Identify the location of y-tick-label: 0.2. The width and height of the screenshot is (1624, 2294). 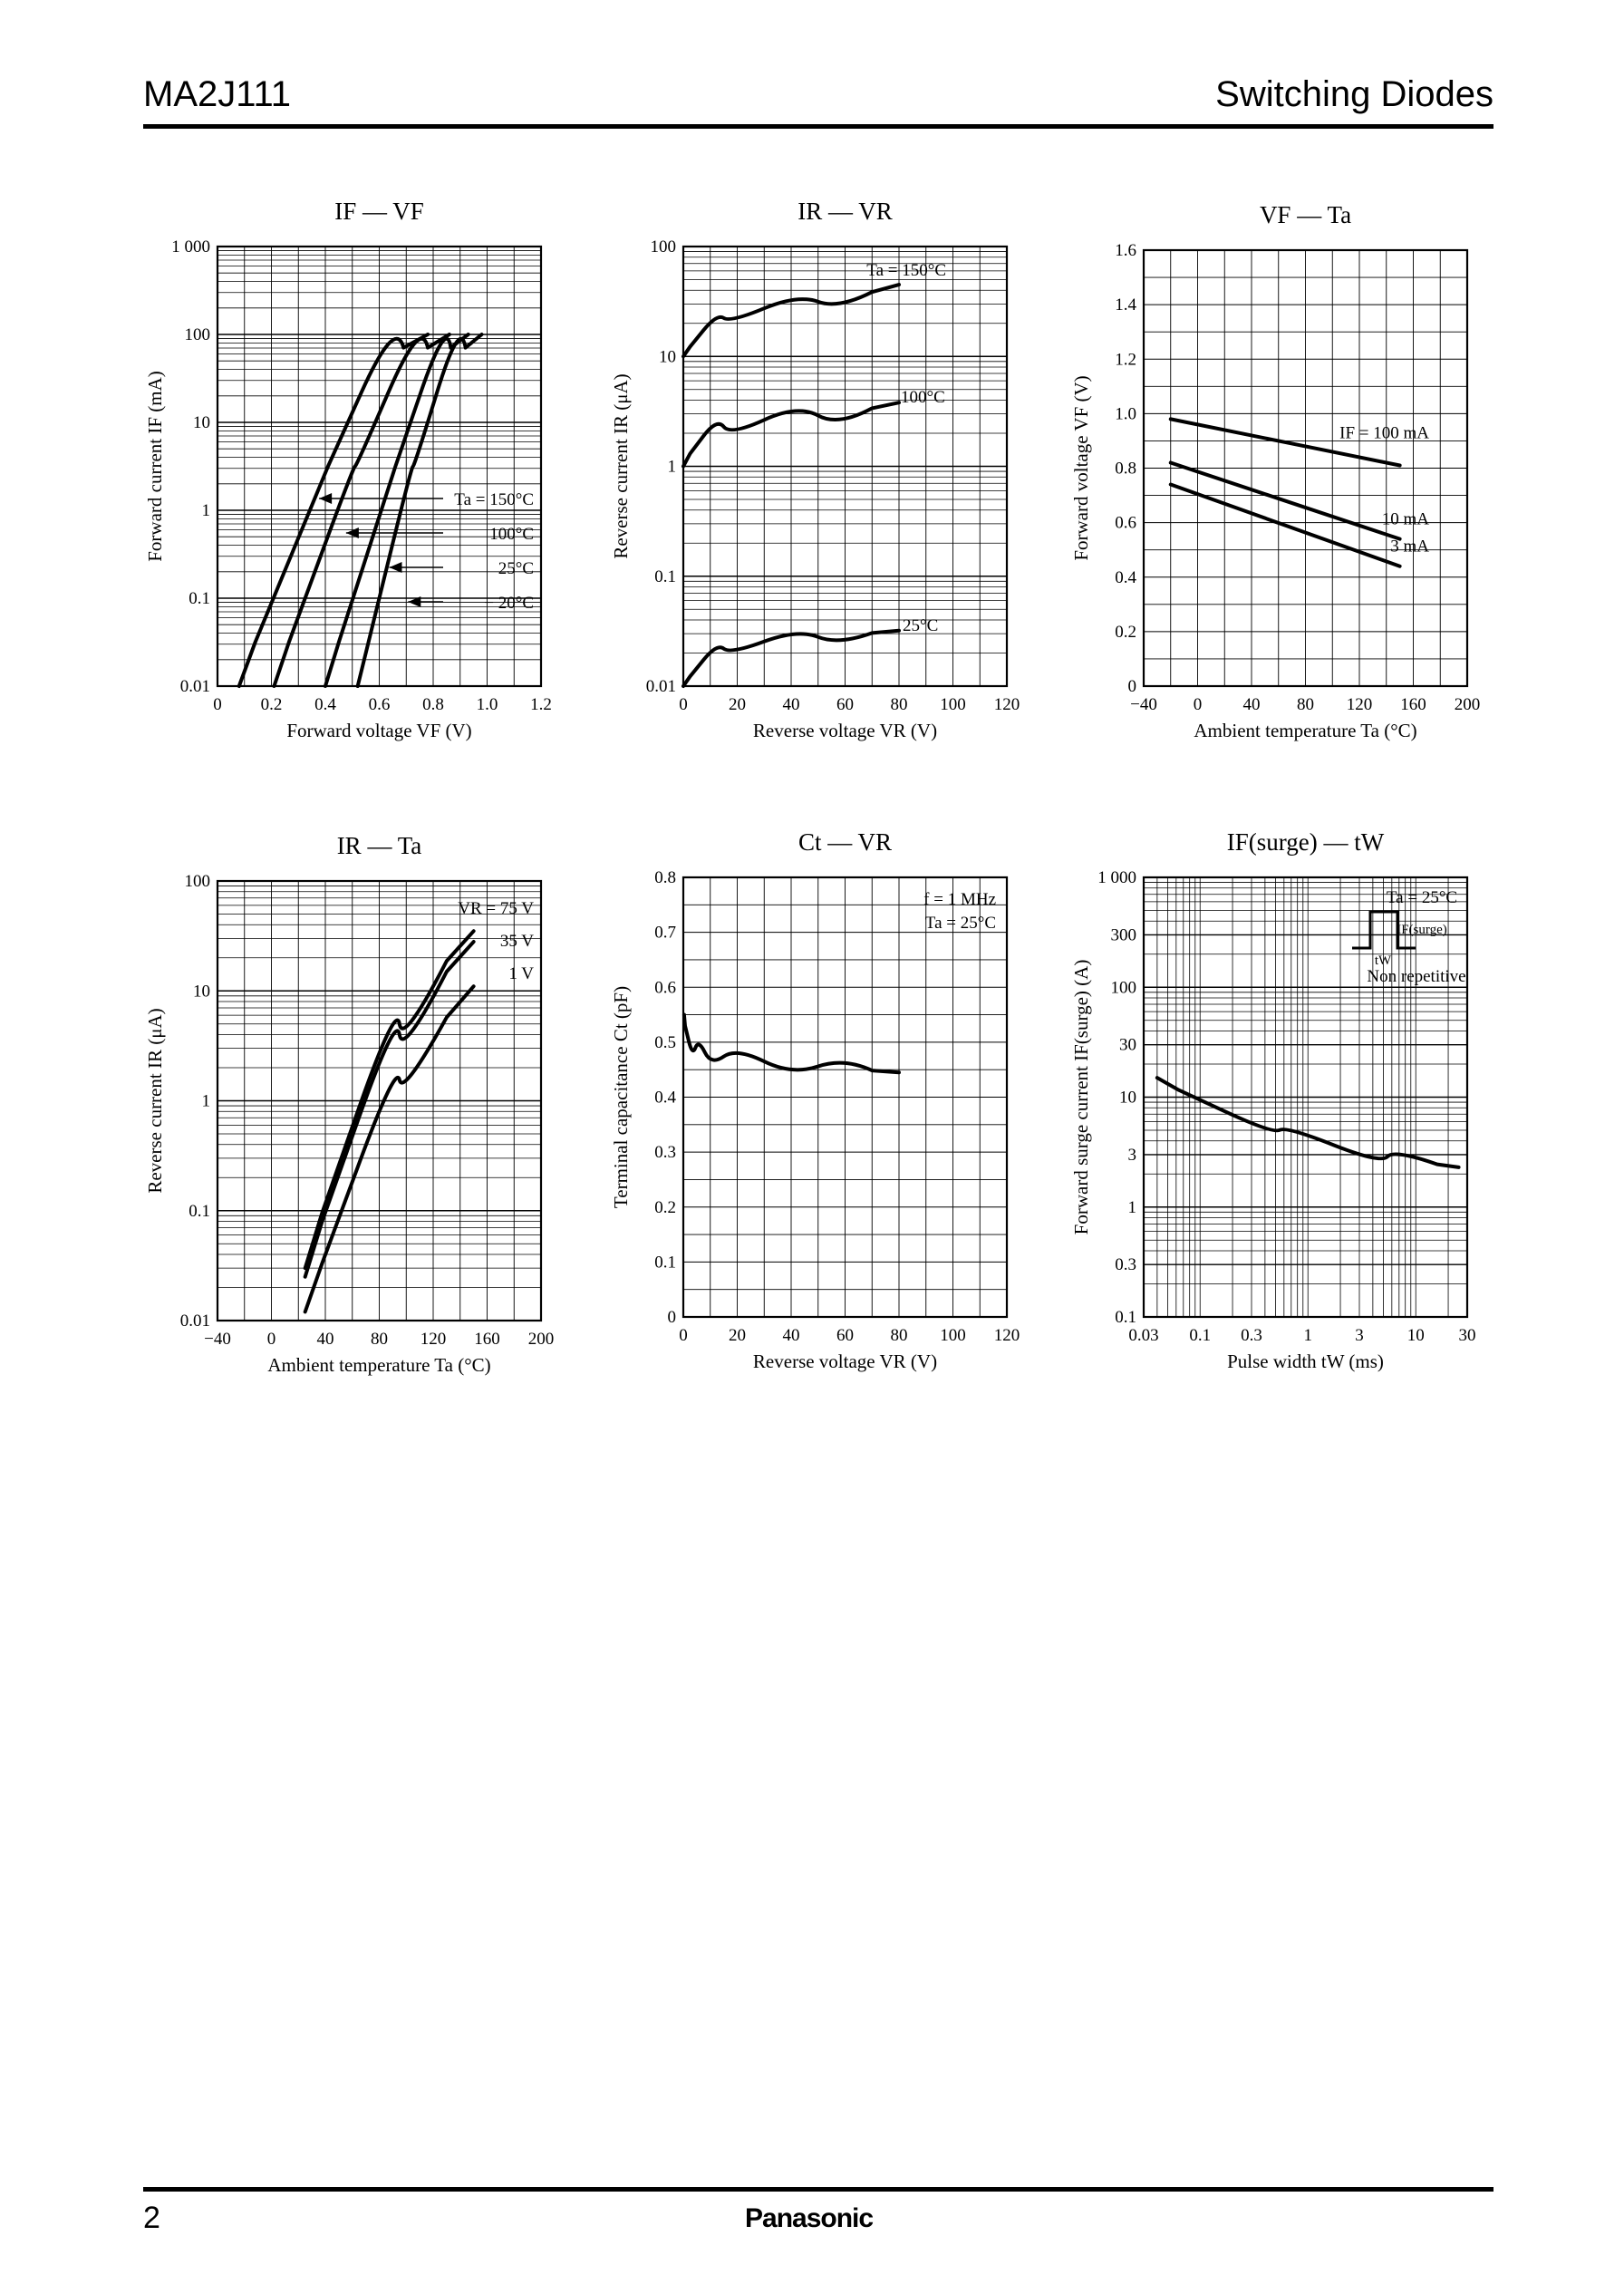
(665, 1207).